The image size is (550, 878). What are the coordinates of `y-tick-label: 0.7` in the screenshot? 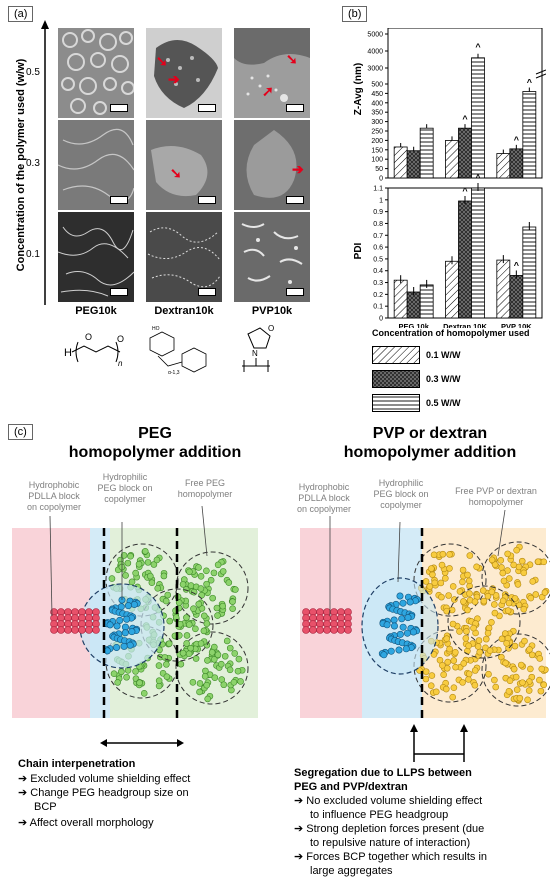 It's located at (378, 236).